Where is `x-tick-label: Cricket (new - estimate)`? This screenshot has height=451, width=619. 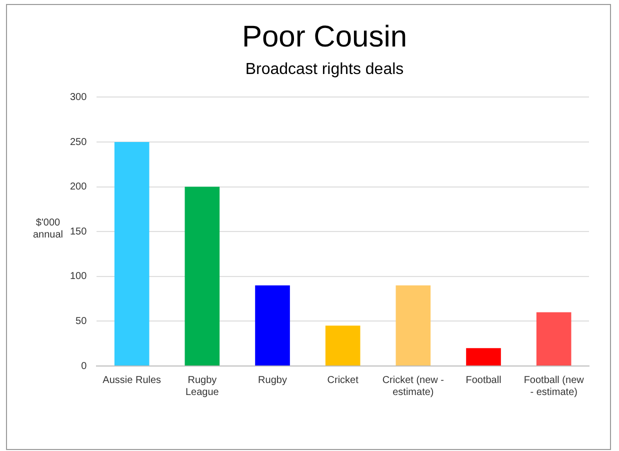 x-tick-label: Cricket (new - estimate) is located at coordinates (413, 386).